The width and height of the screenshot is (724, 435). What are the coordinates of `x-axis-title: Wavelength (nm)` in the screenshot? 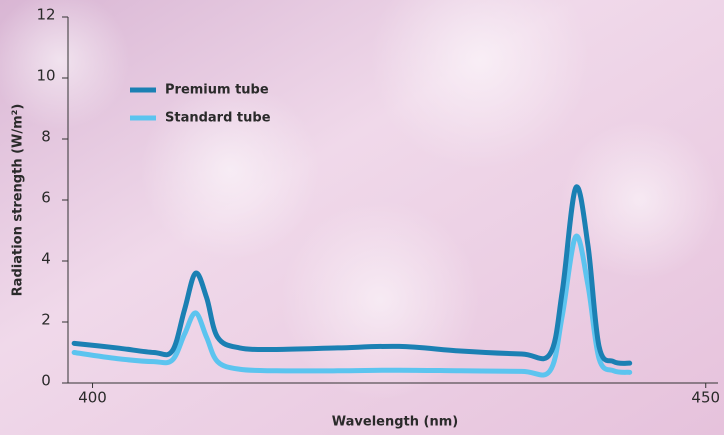 It's located at (395, 422).